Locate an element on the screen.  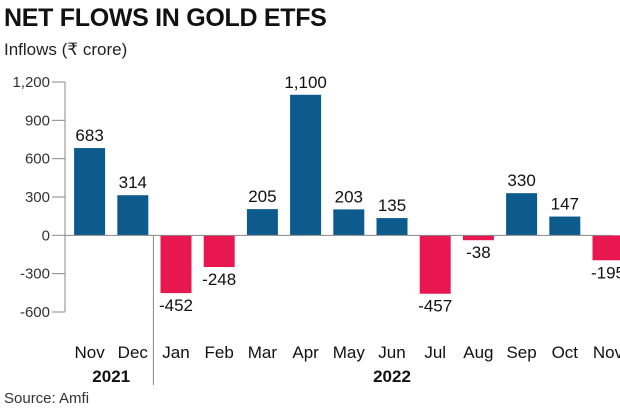
x-tick-label: Jun is located at coordinates (391, 352).